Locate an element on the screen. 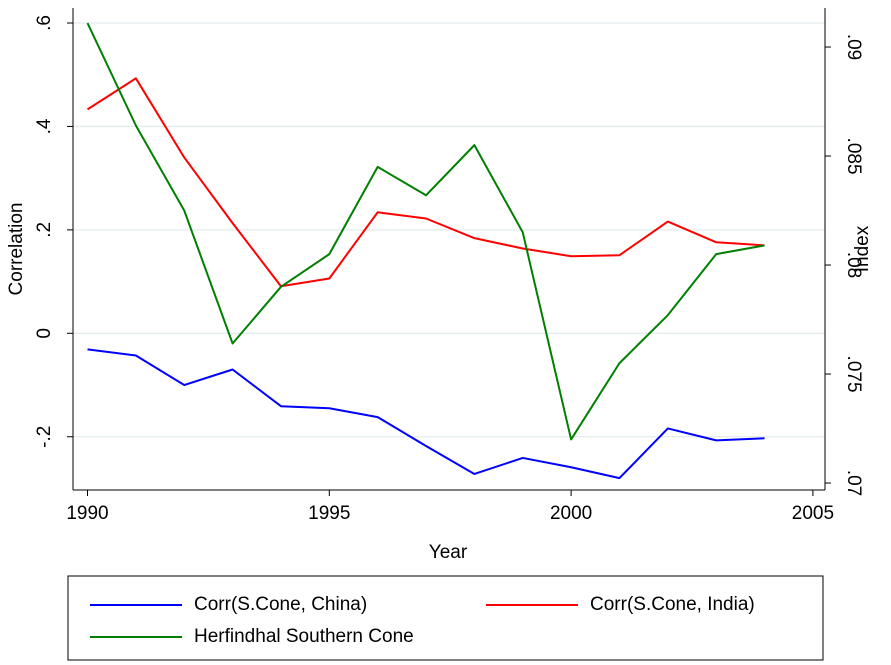  y-axis-label: Correlation is located at coordinates (16, 249).